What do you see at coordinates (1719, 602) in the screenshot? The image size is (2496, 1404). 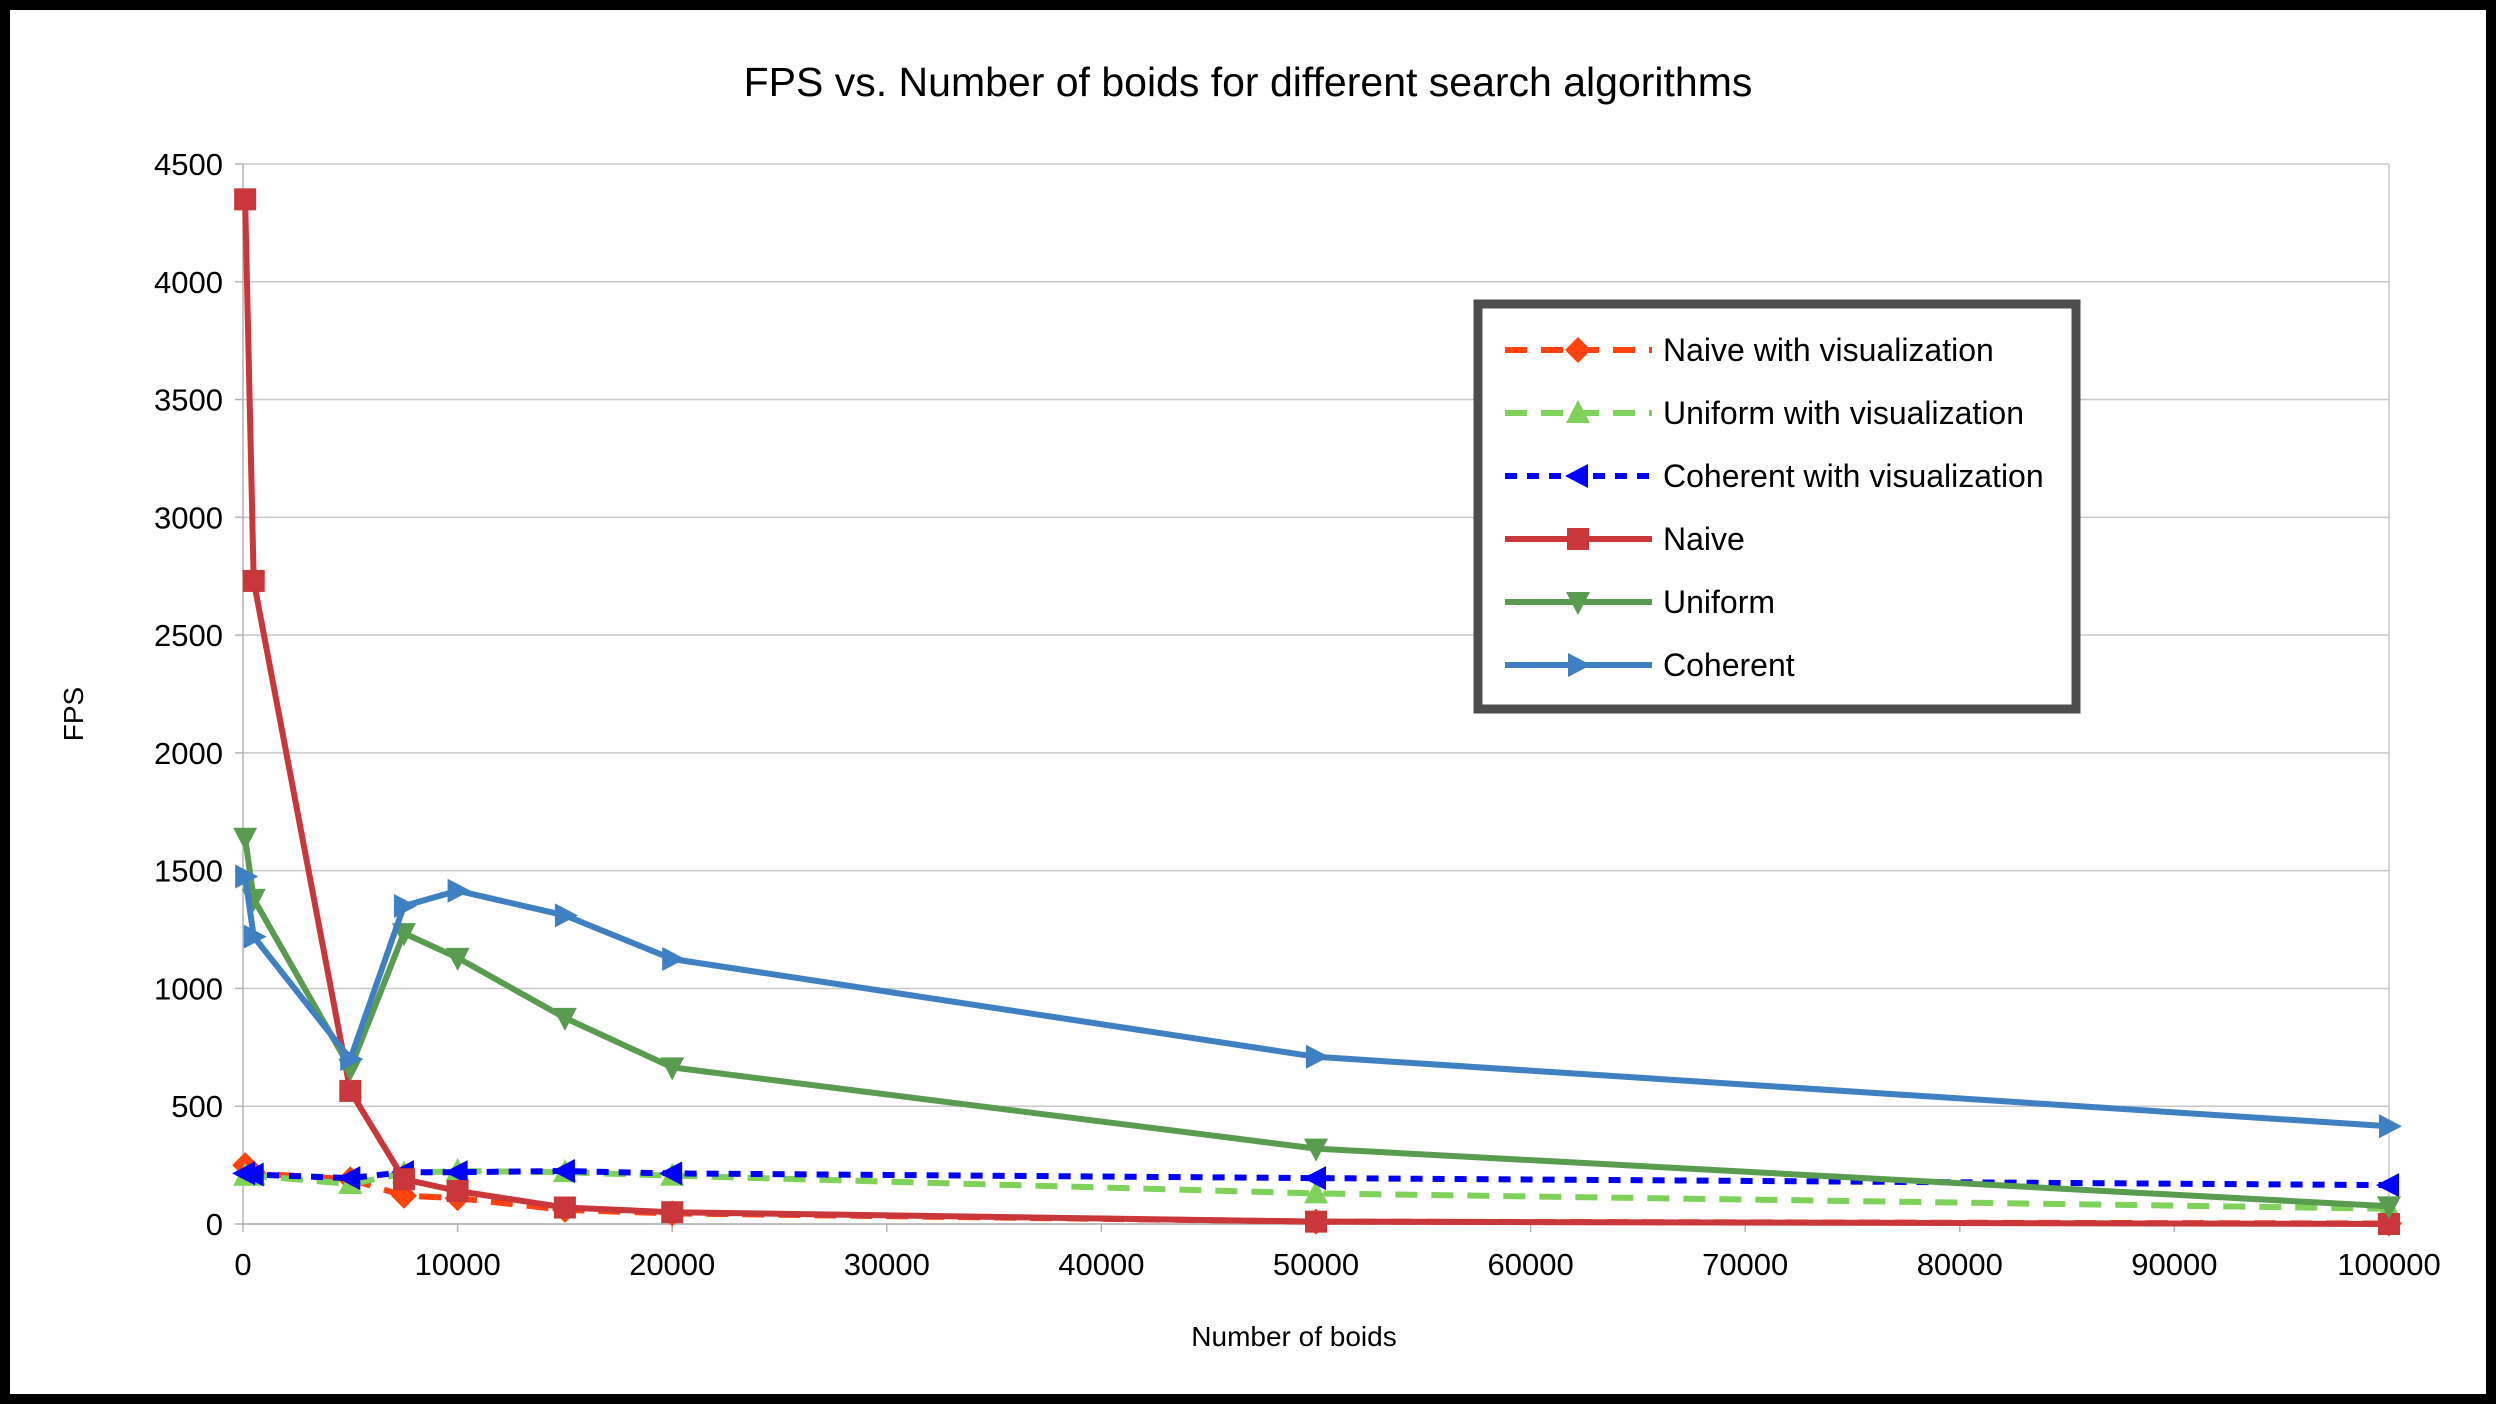 I see `legend-label: Uniform` at bounding box center [1719, 602].